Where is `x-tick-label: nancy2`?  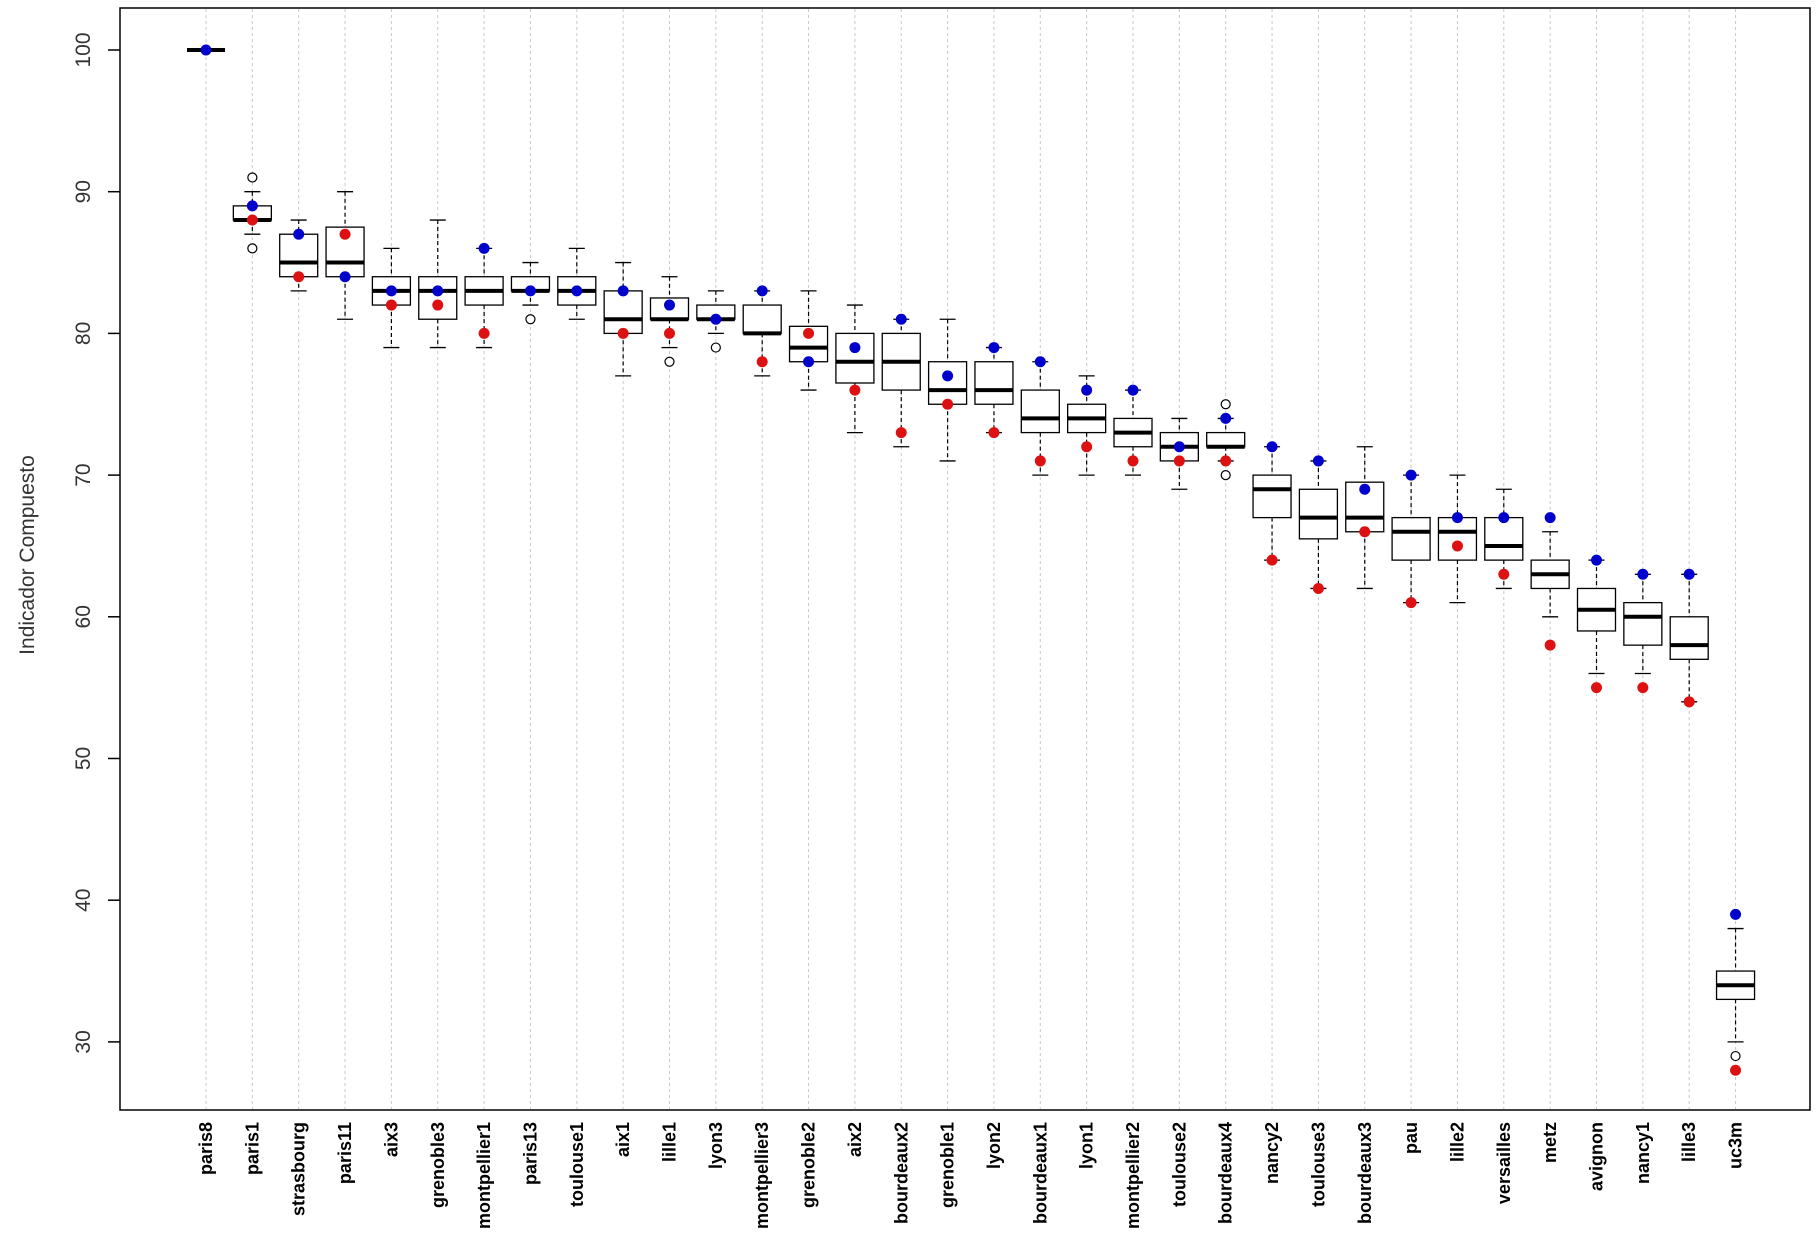
x-tick-label: nancy2 is located at coordinates (1272, 1153).